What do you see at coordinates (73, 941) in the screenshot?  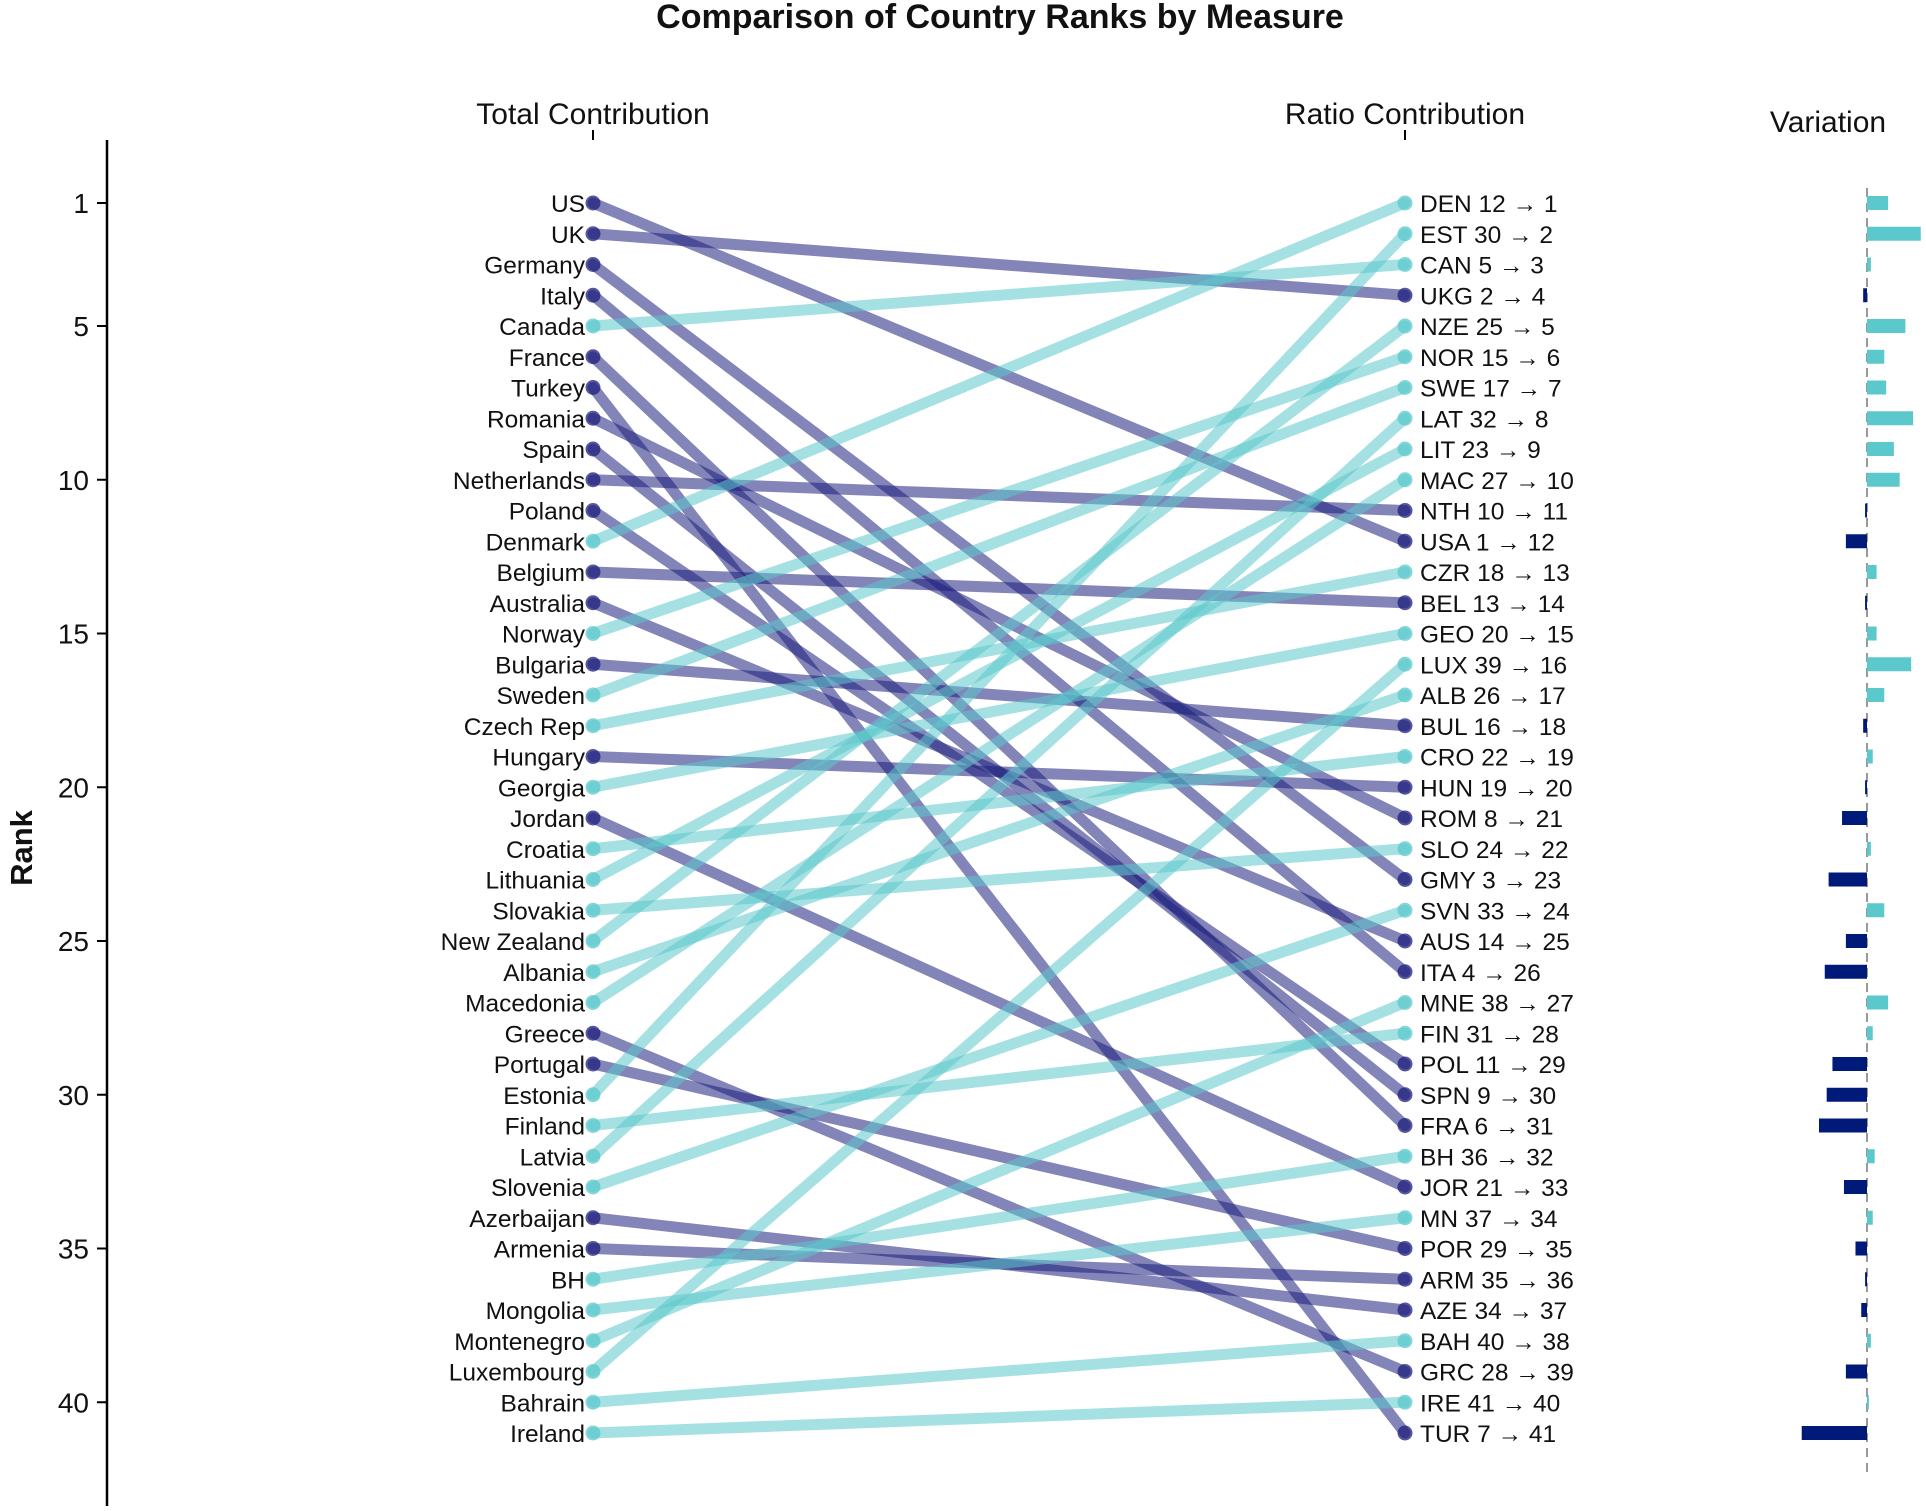 I see `y-tick-label: 25` at bounding box center [73, 941].